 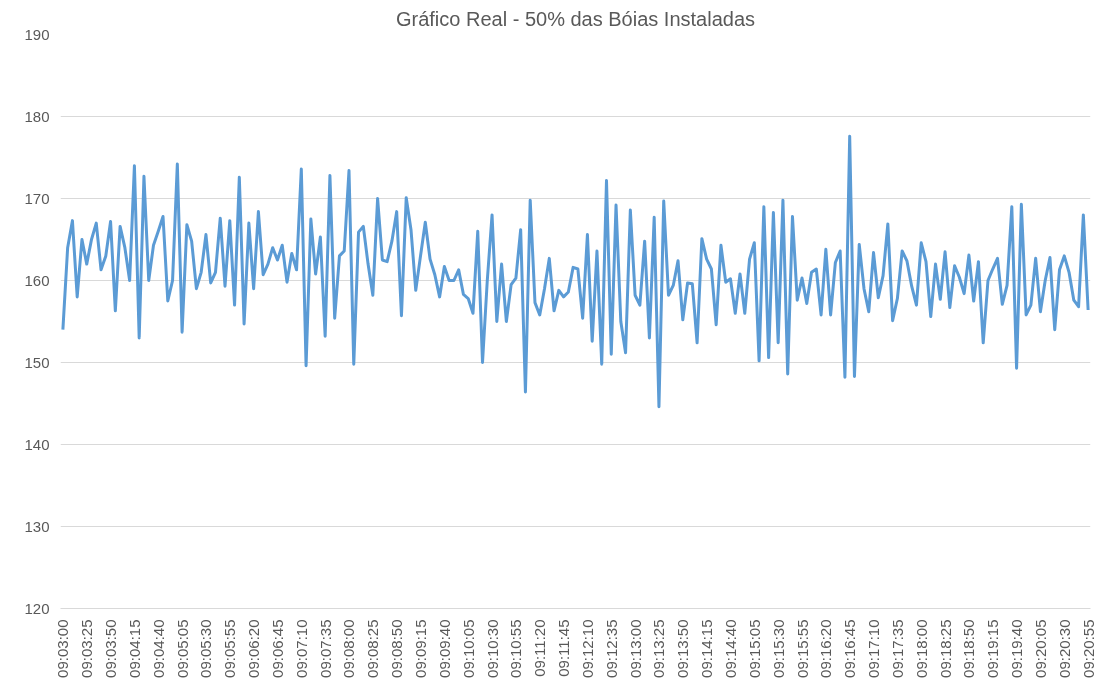 What do you see at coordinates (1040, 648) in the screenshot?
I see `x-tick-label: 09:20:05` at bounding box center [1040, 648].